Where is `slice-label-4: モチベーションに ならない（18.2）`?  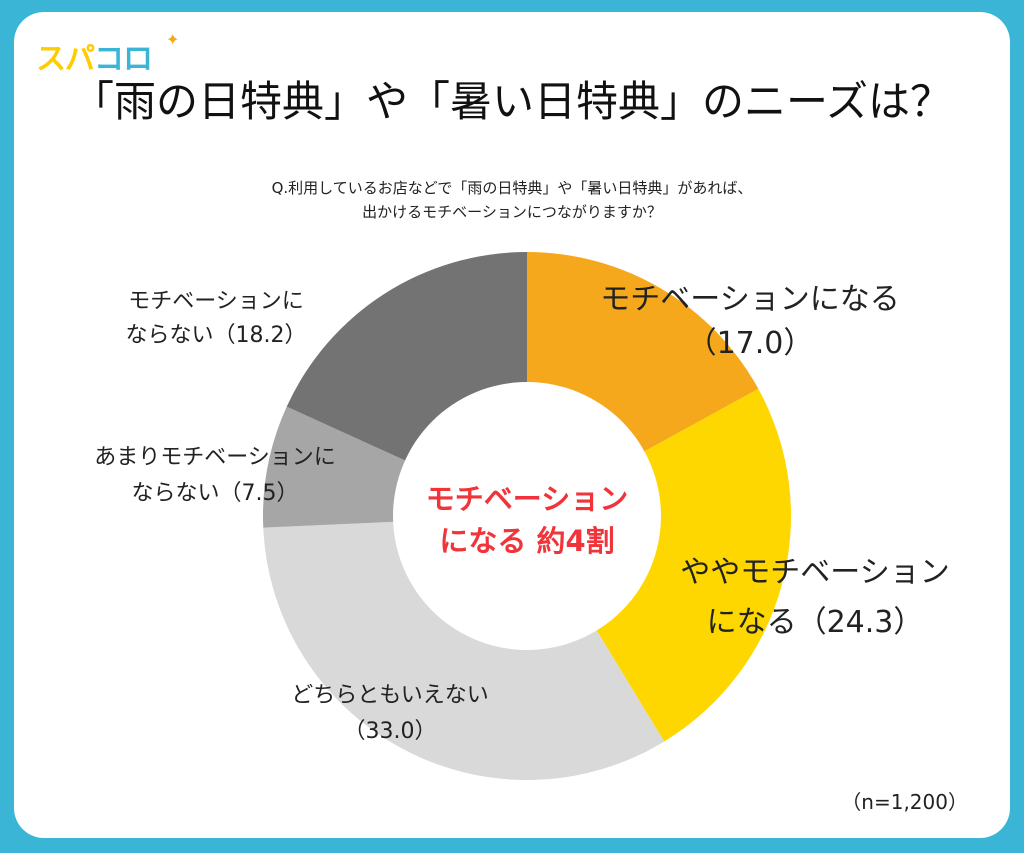
slice-label-4: モチベーションに ならない（18.2） is located at coordinates (216, 318).